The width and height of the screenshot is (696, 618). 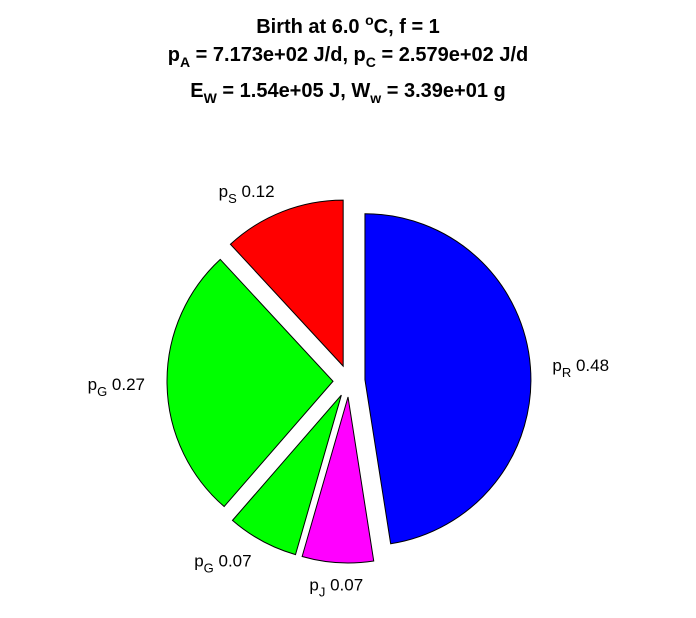 I want to click on pie-slice-label: pG 0.27, so click(x=116, y=387).